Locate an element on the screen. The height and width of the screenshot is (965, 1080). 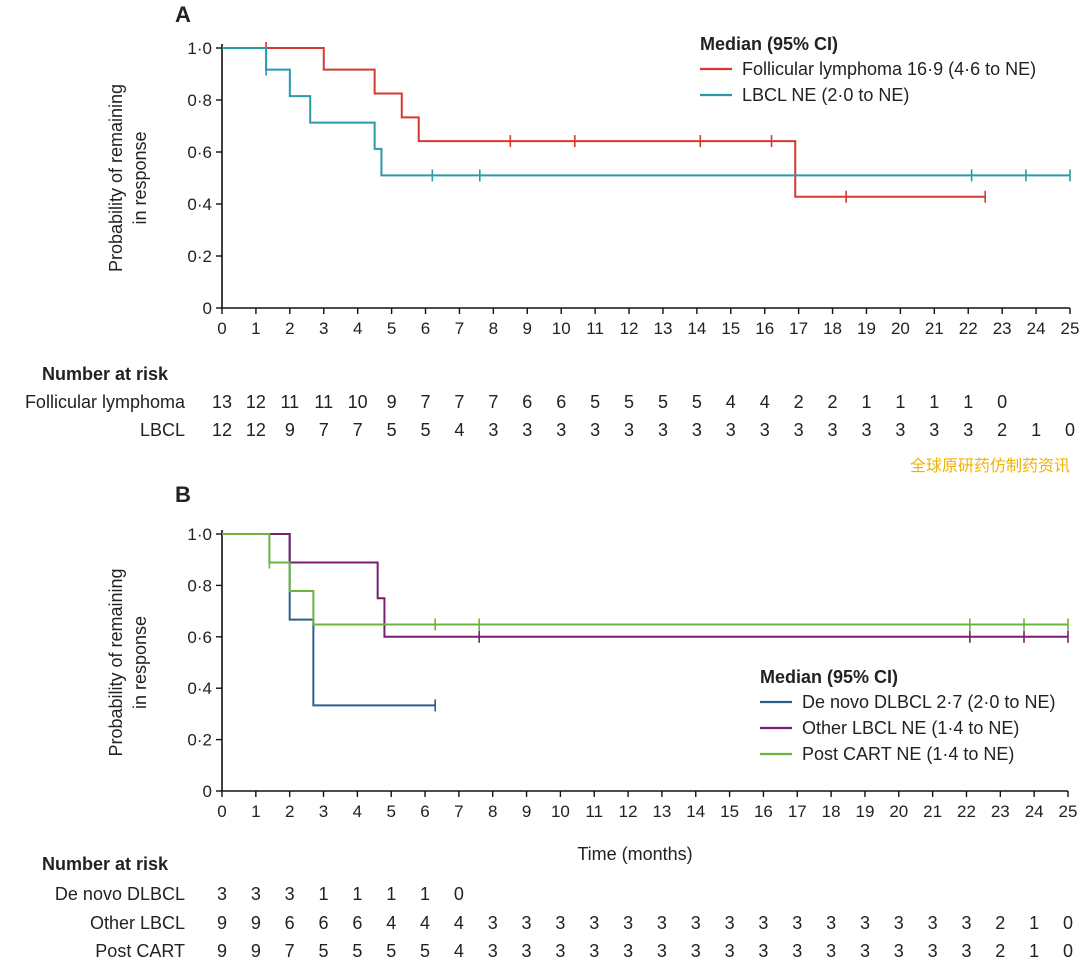
legend-entry: De novo DLBCL 2·7 (2·0 to NE) is located at coordinates (928, 702).